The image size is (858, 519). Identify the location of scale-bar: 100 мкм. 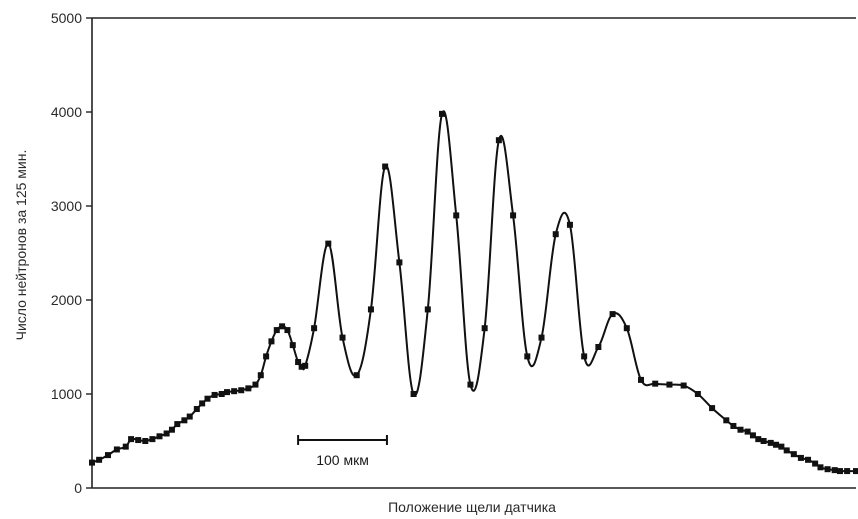
(342, 451).